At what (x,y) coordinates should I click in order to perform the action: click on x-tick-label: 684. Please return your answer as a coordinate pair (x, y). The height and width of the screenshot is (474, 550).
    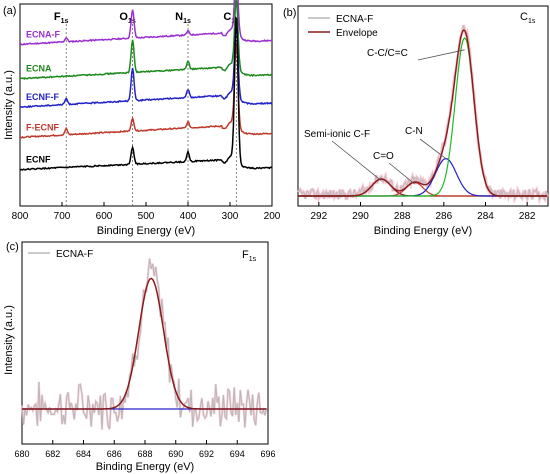
    Looking at the image, I should click on (83, 454).